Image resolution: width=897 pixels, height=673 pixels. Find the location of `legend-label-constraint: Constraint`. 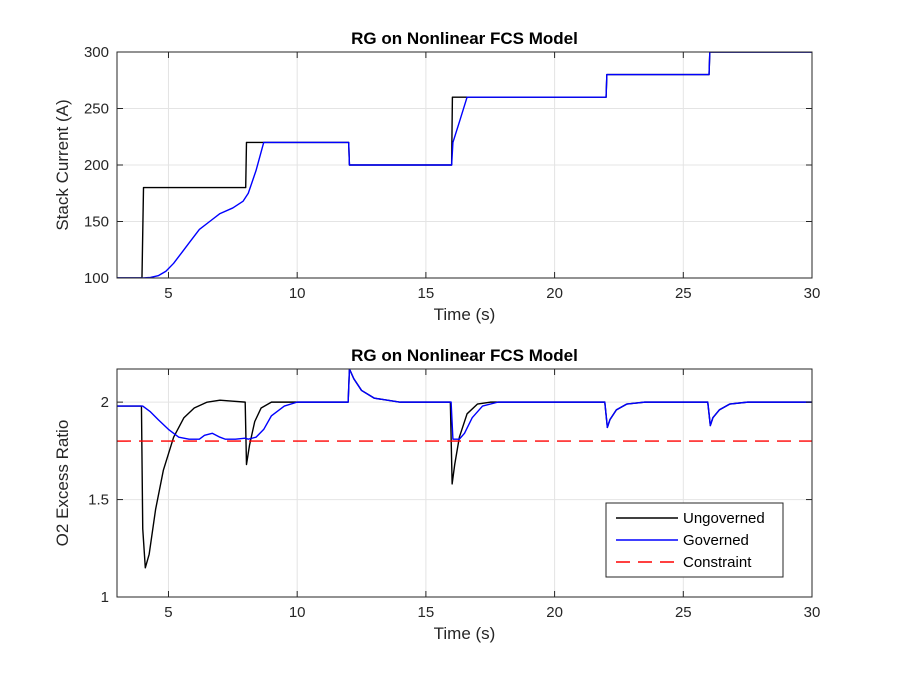

legend-label-constraint: Constraint is located at coordinates (717, 562).